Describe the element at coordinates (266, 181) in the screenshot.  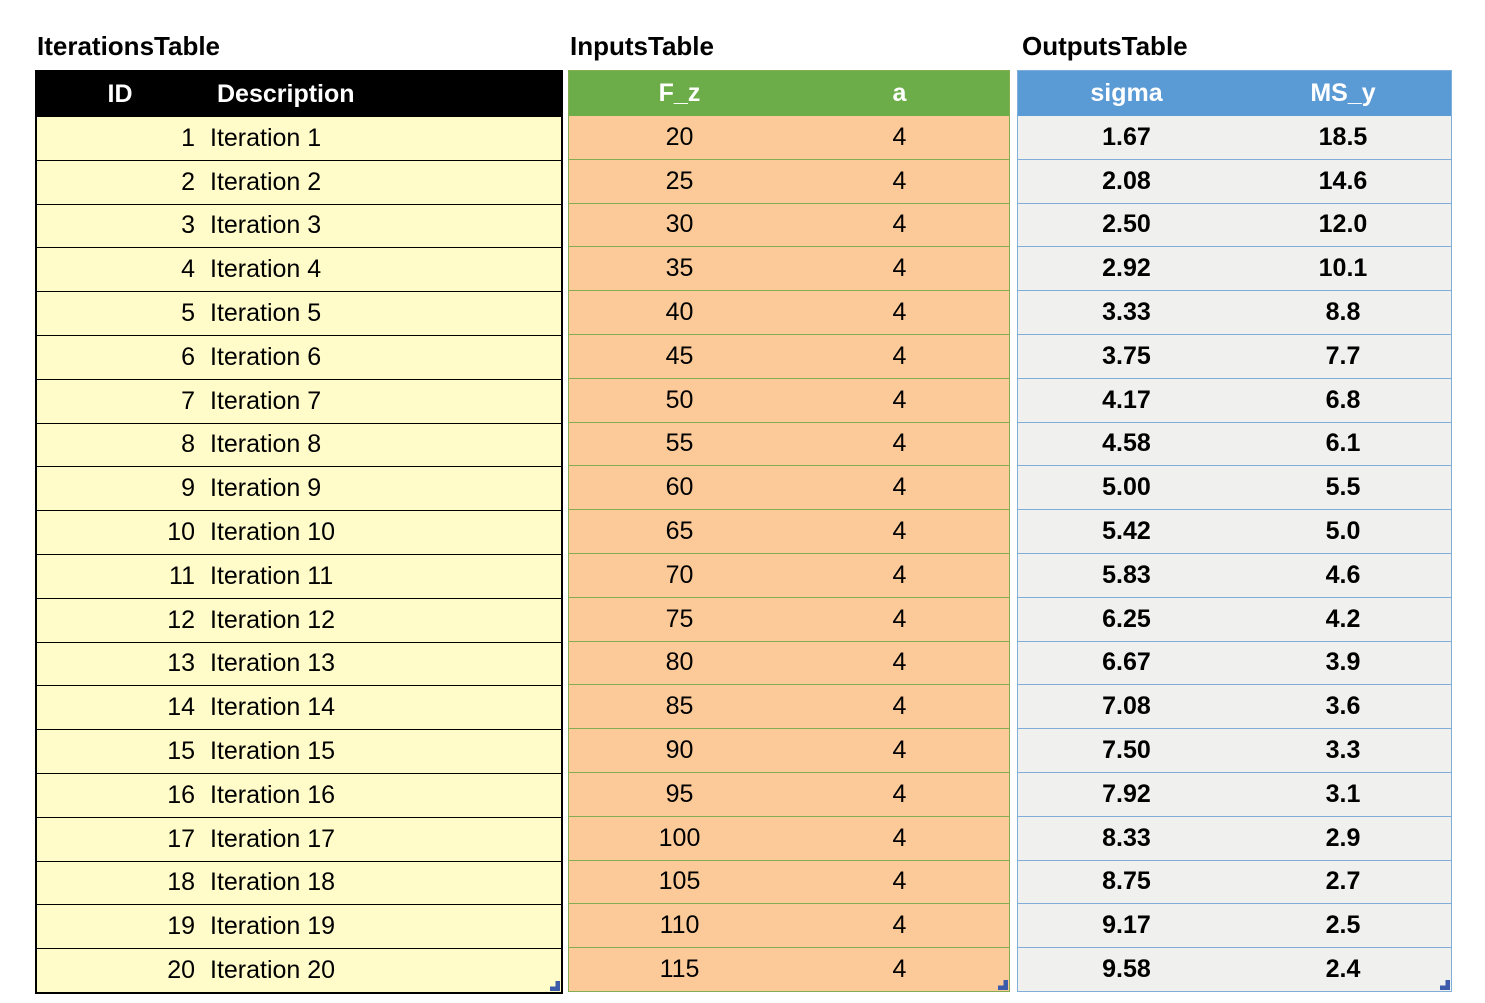
I see `iterations-cell: Iteration 2` at that location.